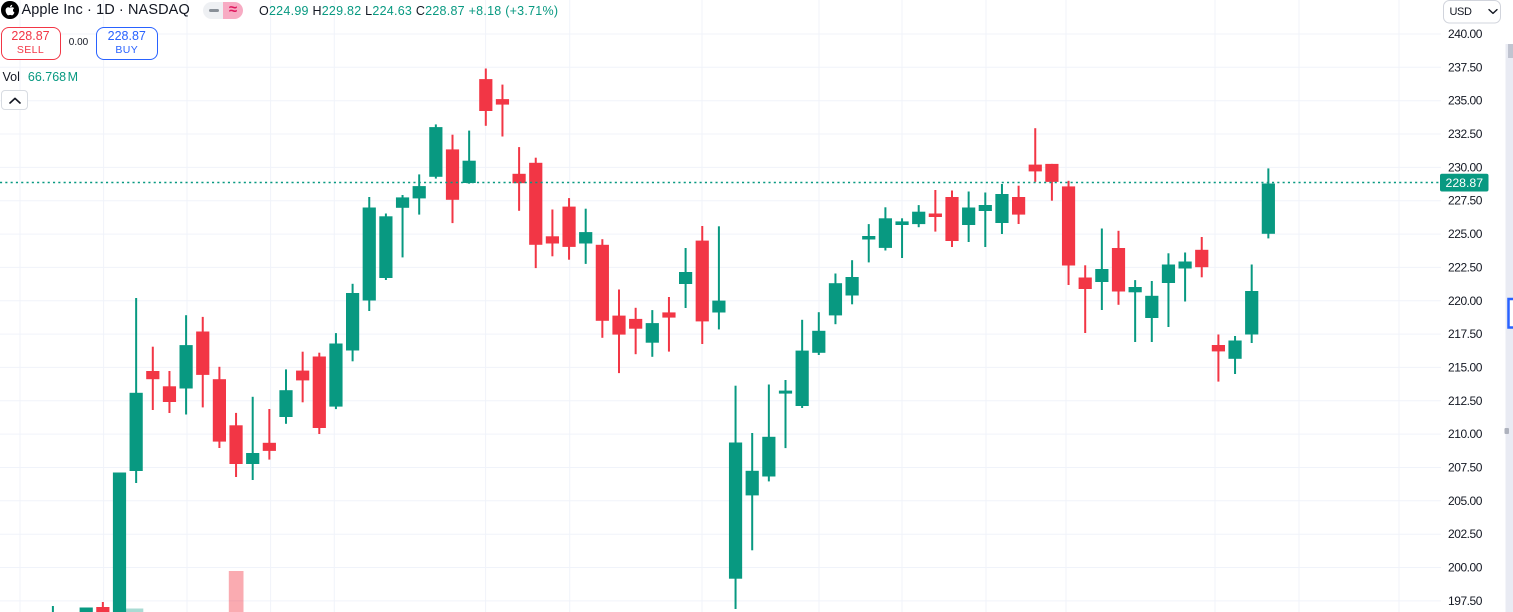  I want to click on svg-text: 202.50, so click(1465, 534).